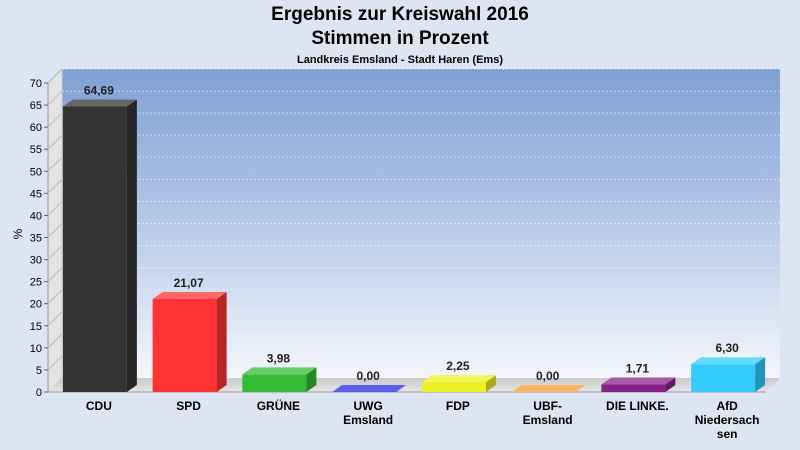 The height and width of the screenshot is (450, 800). What do you see at coordinates (367, 406) in the screenshot?
I see `x-tick-label: UWG` at bounding box center [367, 406].